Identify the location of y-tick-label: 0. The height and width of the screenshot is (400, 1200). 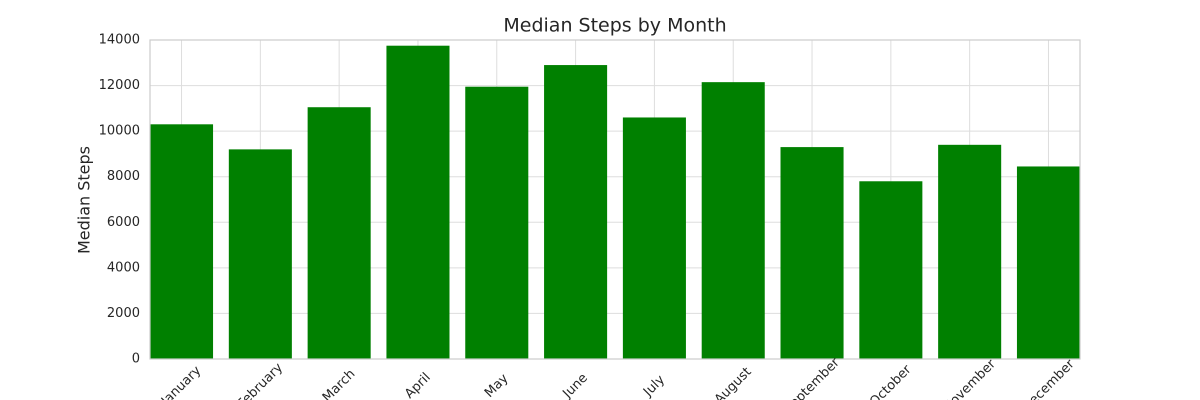
(136, 359).